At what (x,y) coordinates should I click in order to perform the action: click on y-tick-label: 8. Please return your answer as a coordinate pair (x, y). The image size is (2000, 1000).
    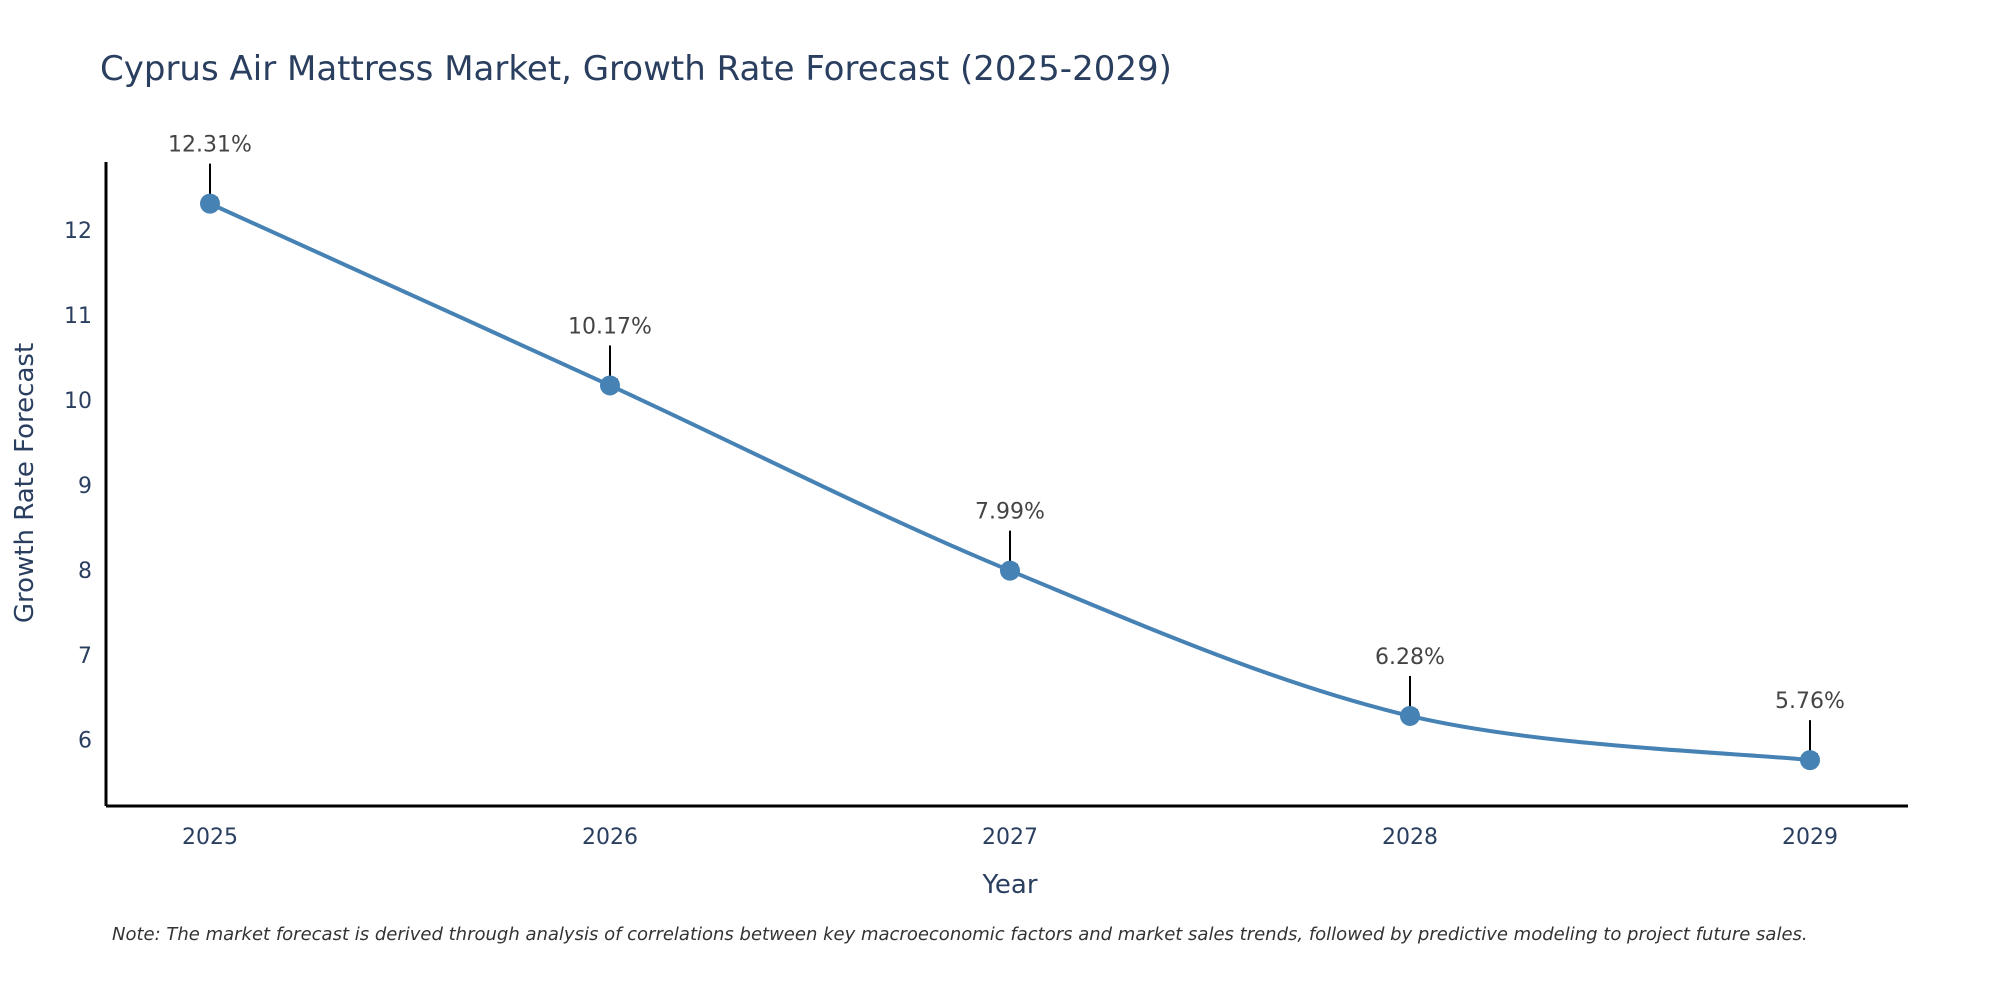
    Looking at the image, I should click on (85, 571).